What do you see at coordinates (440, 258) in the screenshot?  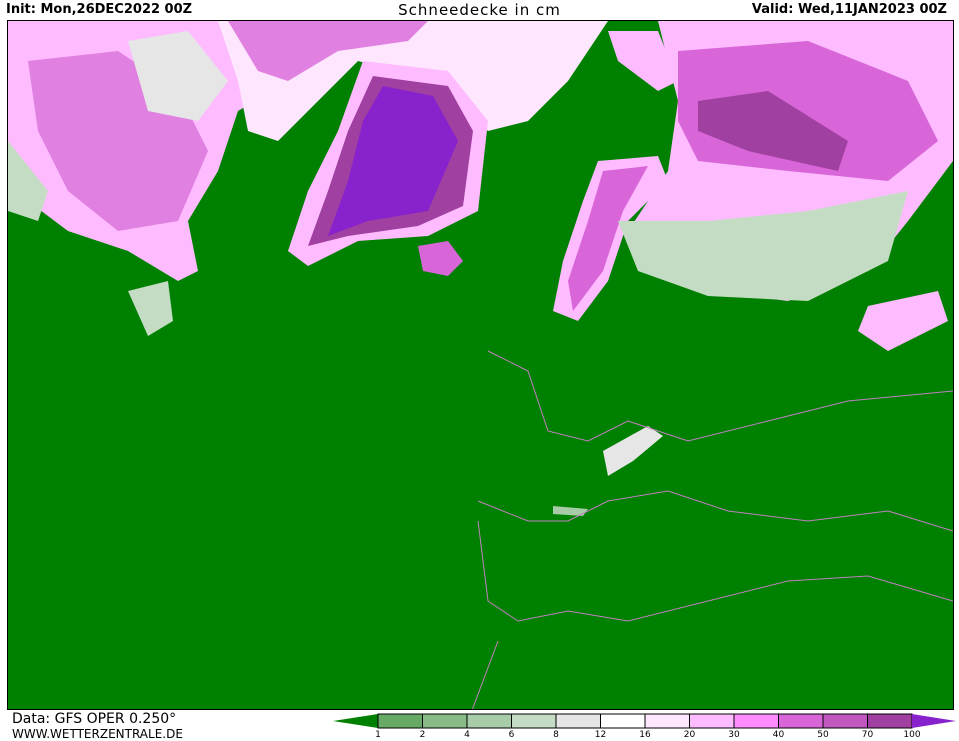 I see `snow-iceland` at bounding box center [440, 258].